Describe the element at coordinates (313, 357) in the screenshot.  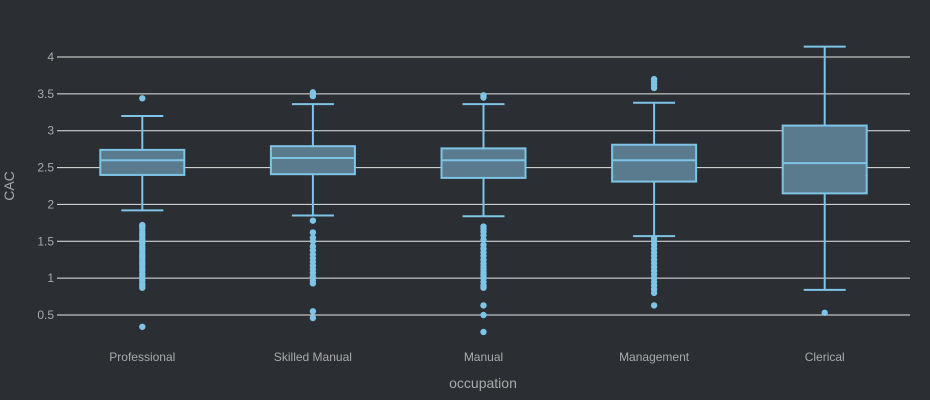
I see `x-tick-label: Skilled Manual` at that location.